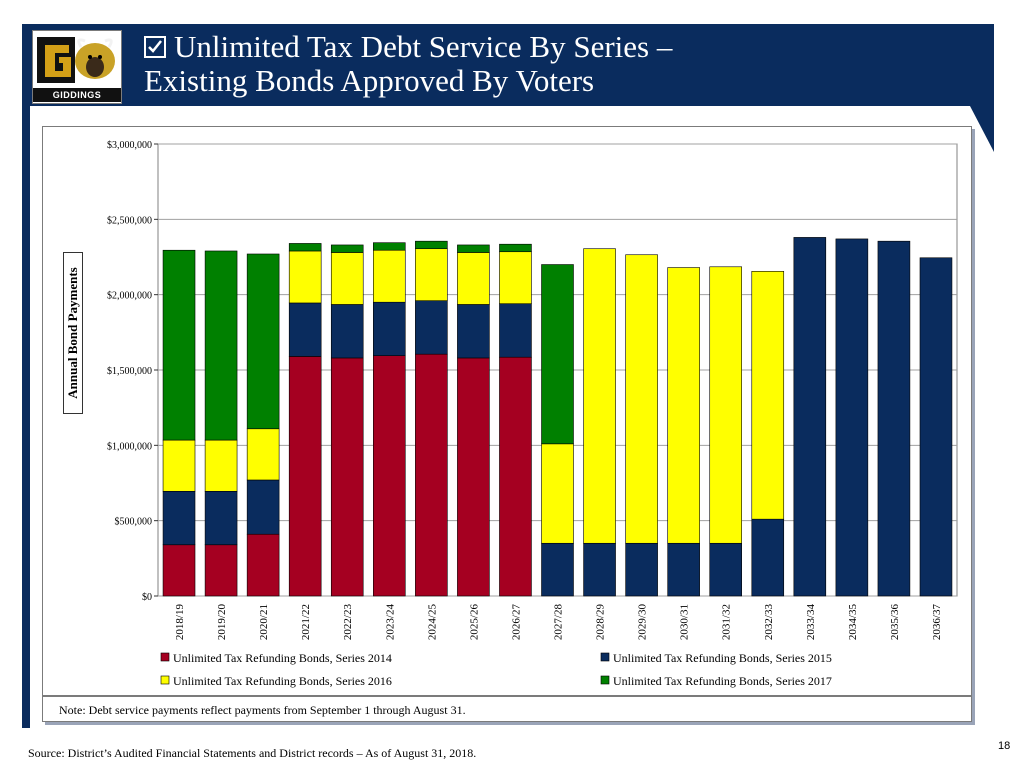  What do you see at coordinates (811, 622) in the screenshot?
I see `x-tick-label: 2033/34` at bounding box center [811, 622].